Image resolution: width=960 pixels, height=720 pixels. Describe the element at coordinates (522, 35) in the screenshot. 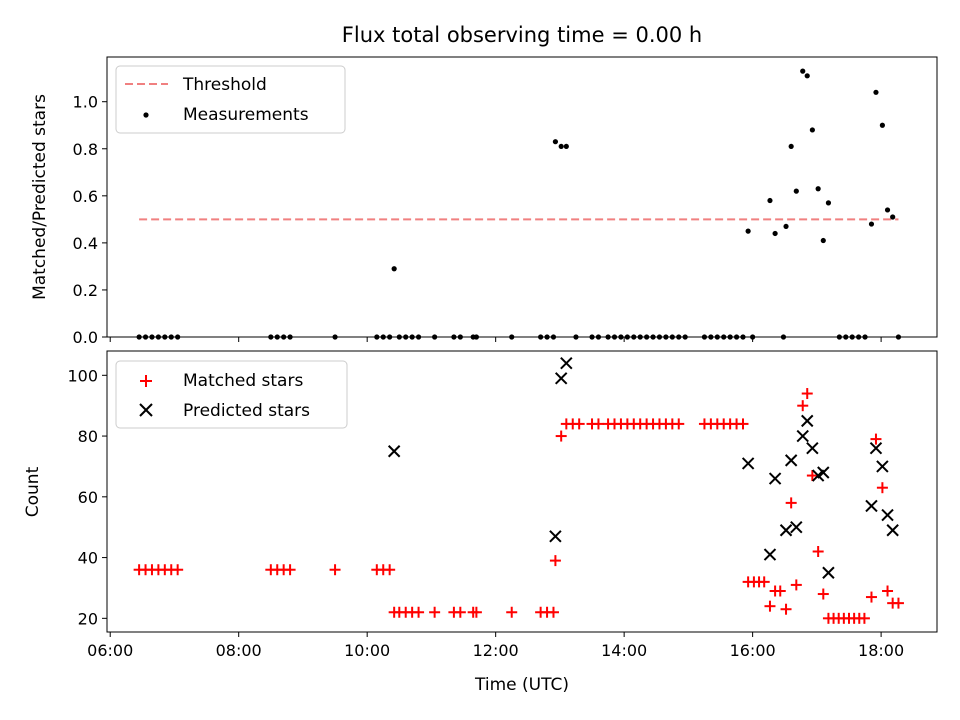

I see `chart-title: Flux total observing time = 0.00 h` at that location.